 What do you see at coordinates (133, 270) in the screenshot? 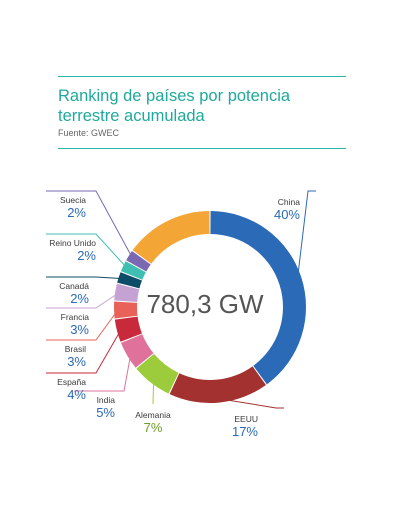
I see `slice-reino-unido` at bounding box center [133, 270].